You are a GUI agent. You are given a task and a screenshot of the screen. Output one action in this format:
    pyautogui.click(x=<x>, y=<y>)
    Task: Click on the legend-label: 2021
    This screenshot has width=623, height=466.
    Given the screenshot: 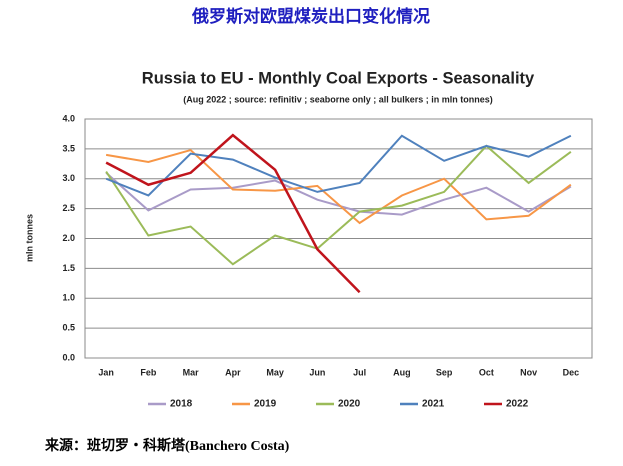 What is the action you would take?
    pyautogui.click(x=433, y=404)
    